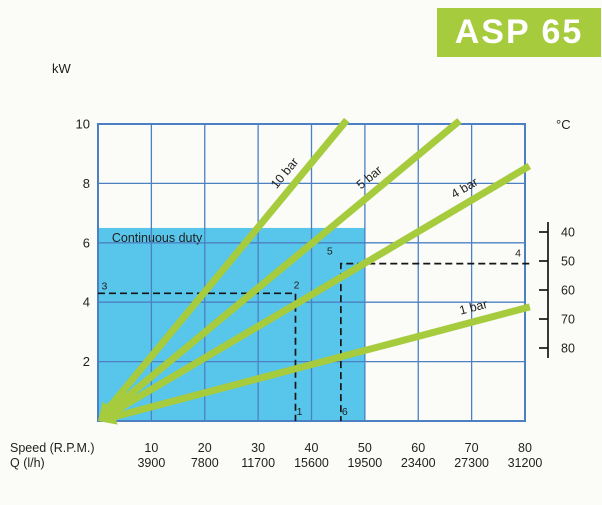  I want to click on x-axis-speed-label-50: 50, so click(365, 448).